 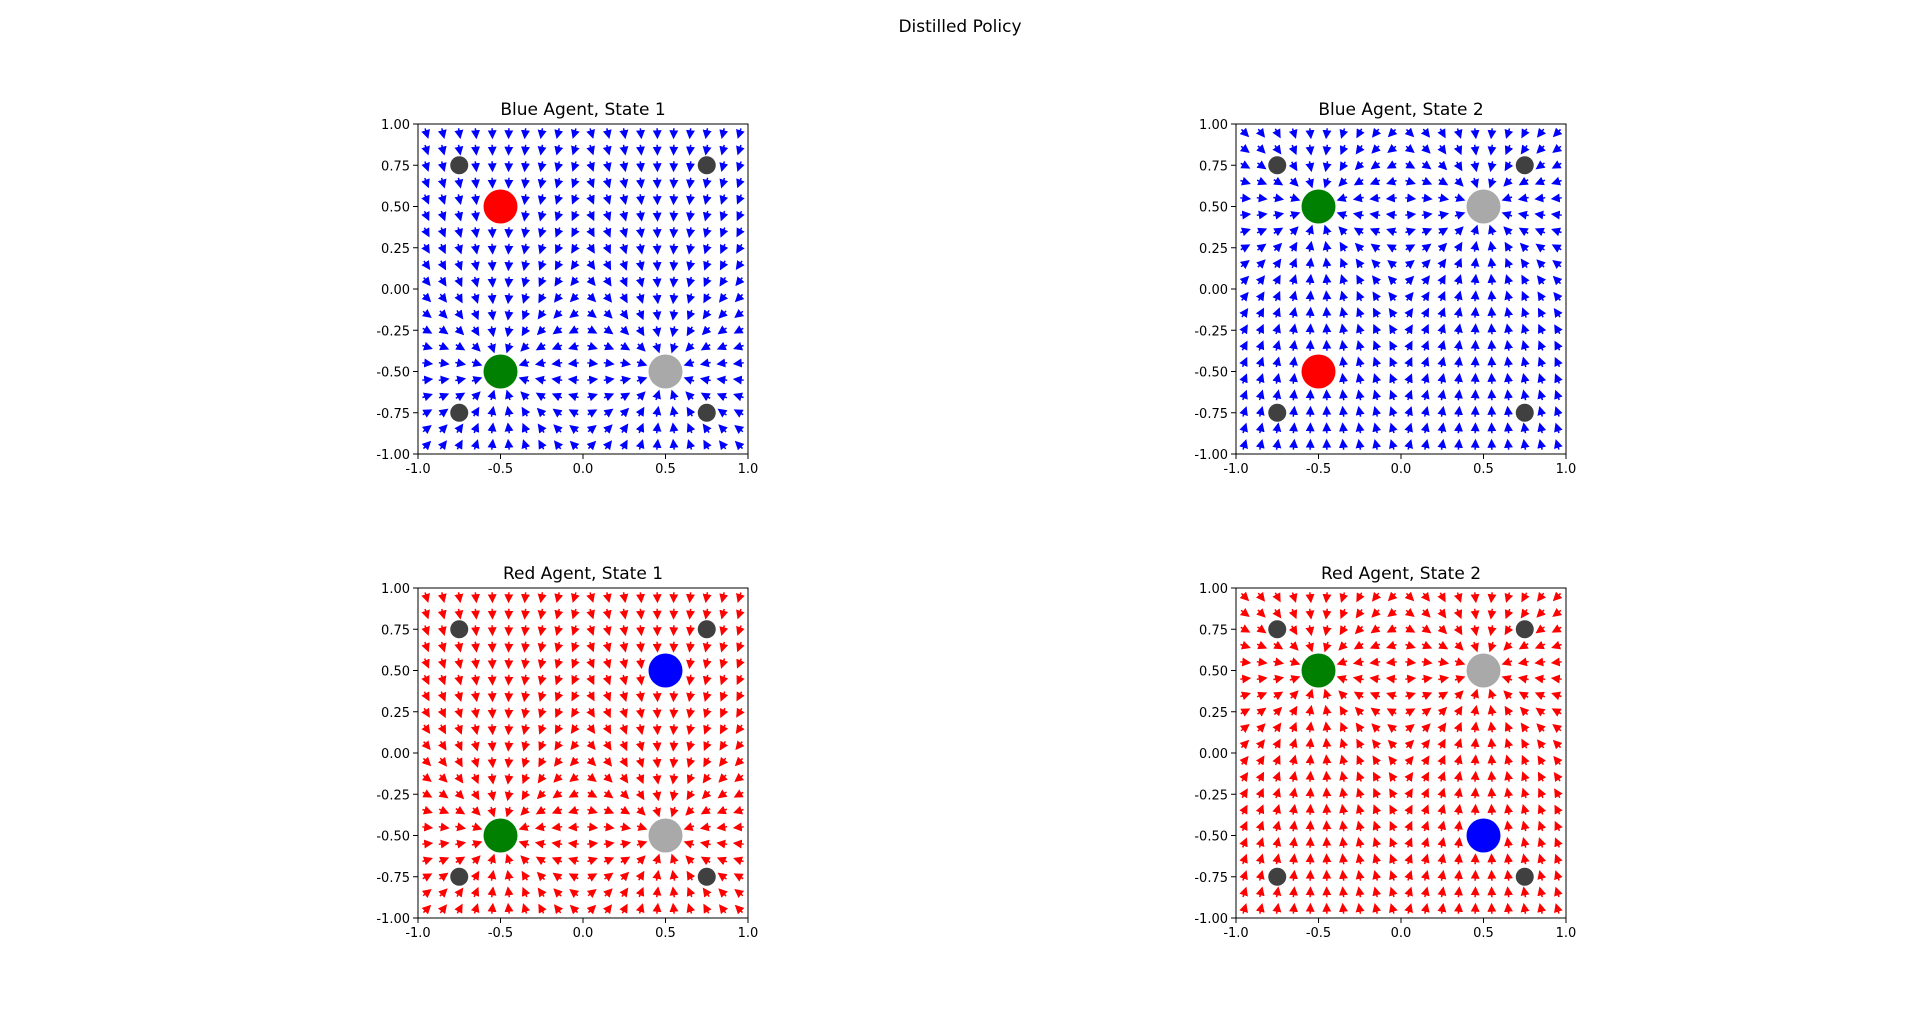 What do you see at coordinates (1566, 469) in the screenshot?
I see `x-tick-label: 1.0` at bounding box center [1566, 469].